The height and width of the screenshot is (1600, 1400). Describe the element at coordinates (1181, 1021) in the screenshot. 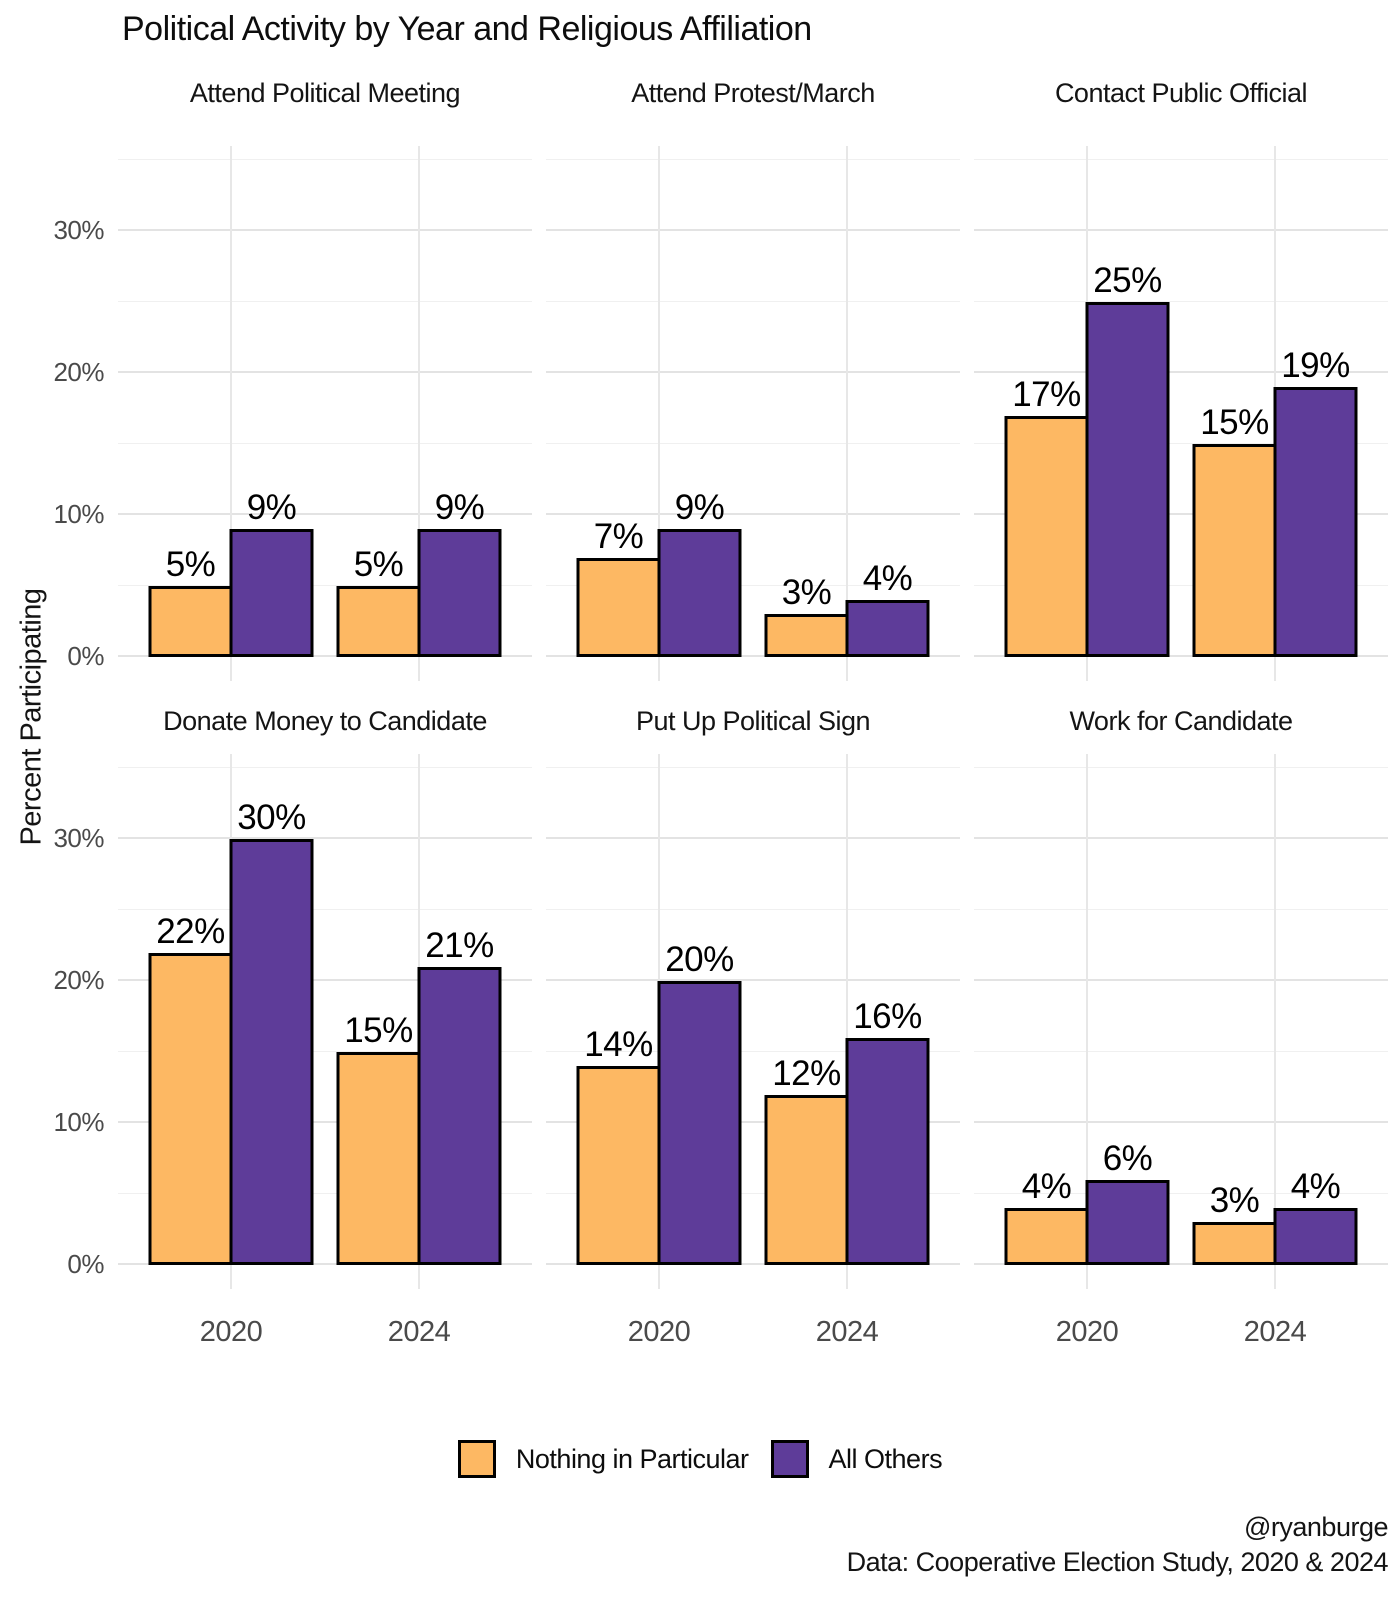

I see `facet-panel: 4% 6% 3% 4%` at that location.